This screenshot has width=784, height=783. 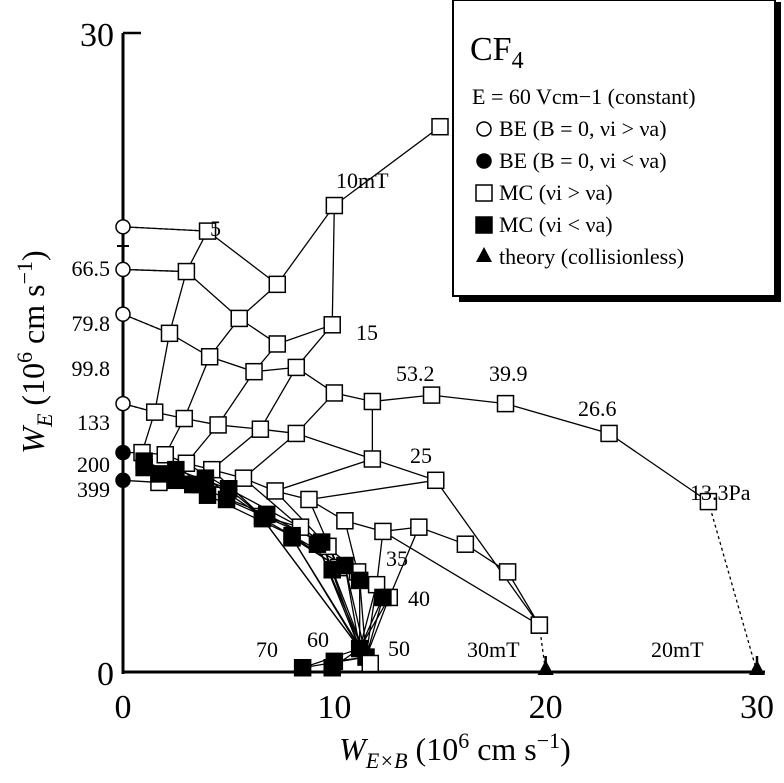 What do you see at coordinates (44, 420) in the screenshot?
I see `y-axis-label-part: E` at bounding box center [44, 420].